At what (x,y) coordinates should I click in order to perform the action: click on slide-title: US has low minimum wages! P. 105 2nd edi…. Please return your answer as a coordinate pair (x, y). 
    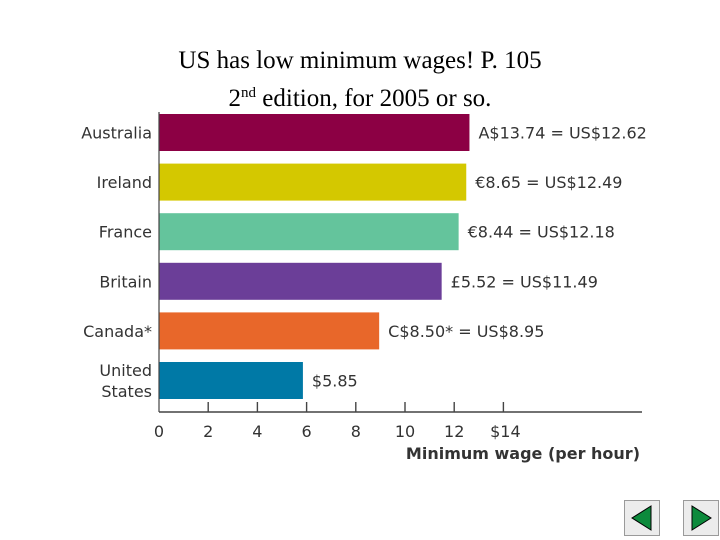
    Looking at the image, I should click on (360, 79).